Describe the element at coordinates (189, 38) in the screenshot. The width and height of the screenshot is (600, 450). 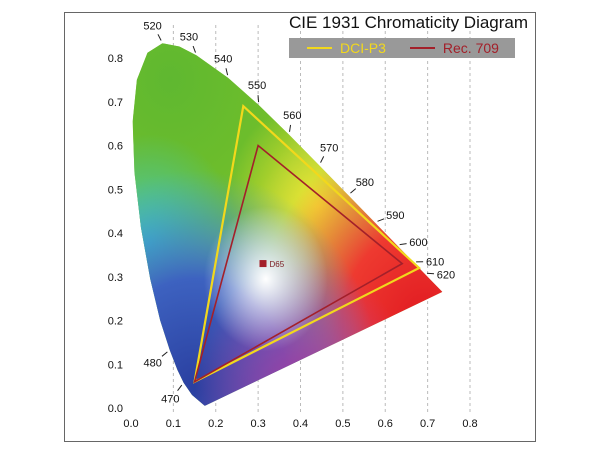
I see `wavelength-label: 530` at that location.